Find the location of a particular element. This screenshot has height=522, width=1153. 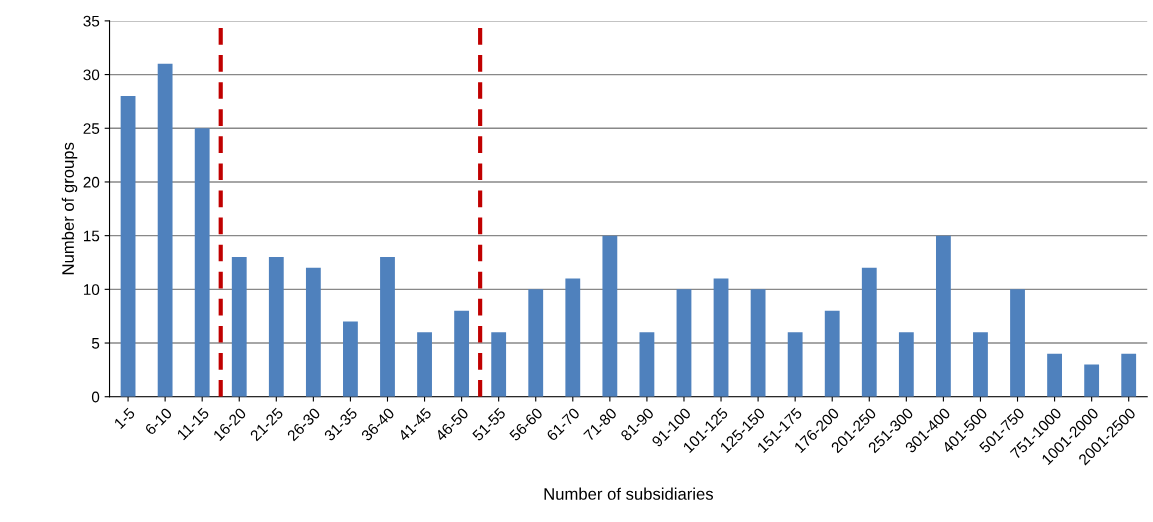

y-tick-label: 20 is located at coordinates (91, 182).